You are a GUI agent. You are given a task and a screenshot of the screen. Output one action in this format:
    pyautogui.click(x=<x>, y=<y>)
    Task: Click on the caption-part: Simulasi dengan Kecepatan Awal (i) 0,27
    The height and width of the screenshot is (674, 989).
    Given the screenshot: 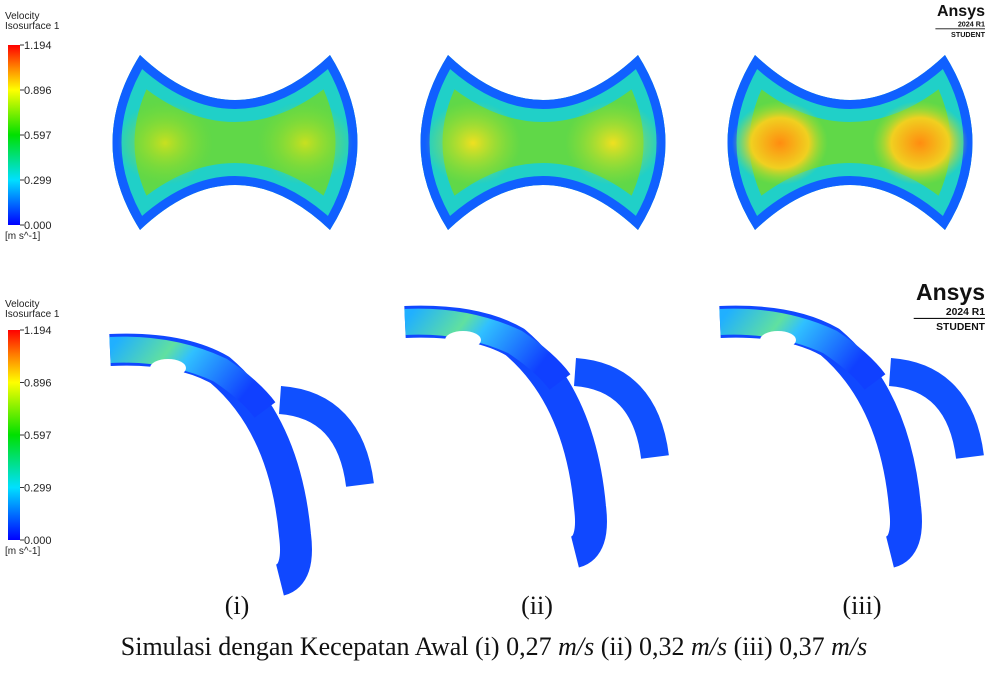 What is the action you would take?
    pyautogui.click(x=339, y=646)
    